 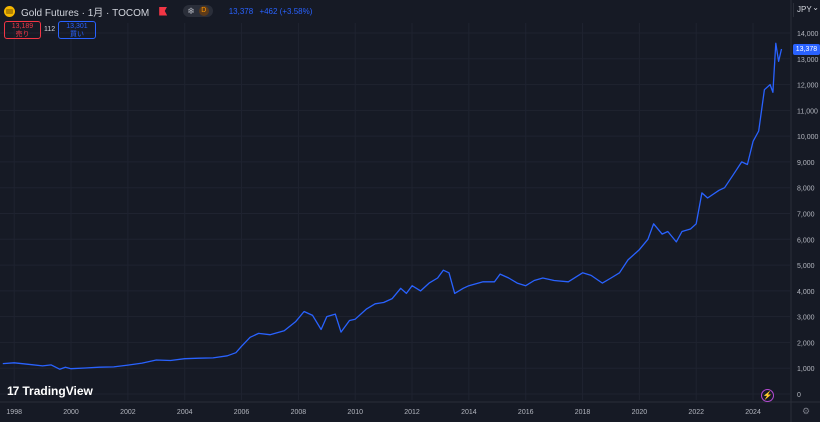 I want to click on x-tick-label: 2020, so click(x=640, y=412).